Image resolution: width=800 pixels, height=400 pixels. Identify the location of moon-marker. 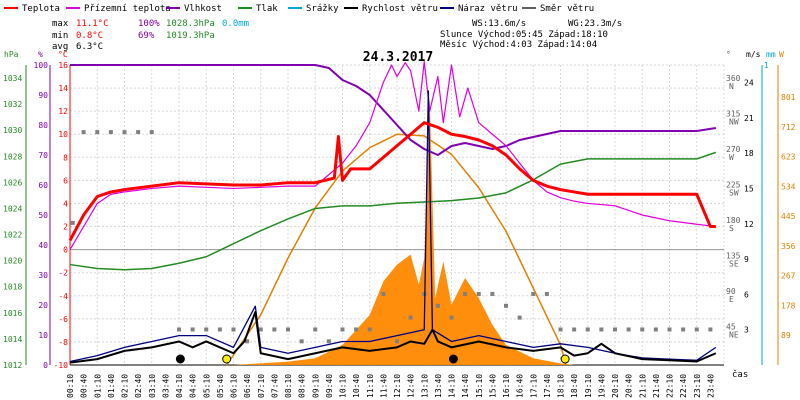
(180, 359).